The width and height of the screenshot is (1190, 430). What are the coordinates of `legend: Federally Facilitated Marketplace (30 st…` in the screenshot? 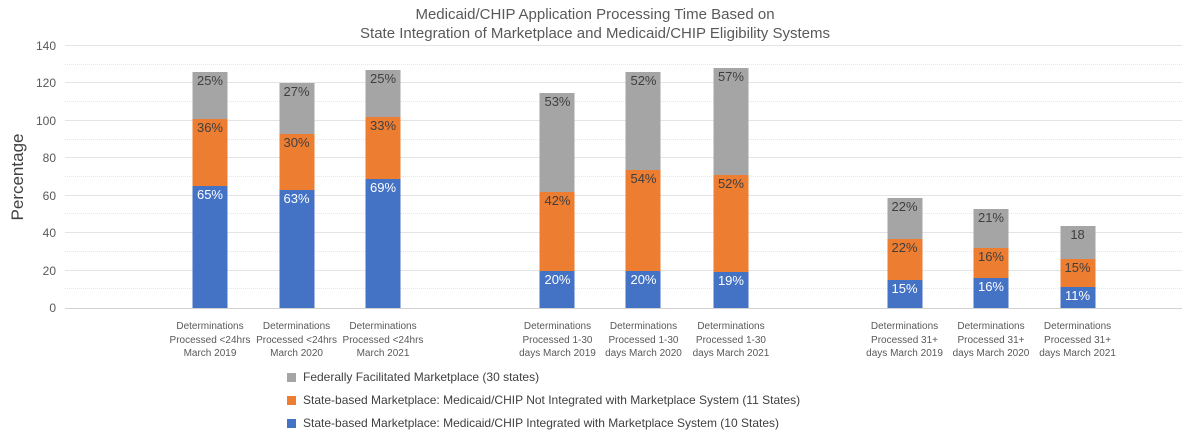 It's located at (543, 399).